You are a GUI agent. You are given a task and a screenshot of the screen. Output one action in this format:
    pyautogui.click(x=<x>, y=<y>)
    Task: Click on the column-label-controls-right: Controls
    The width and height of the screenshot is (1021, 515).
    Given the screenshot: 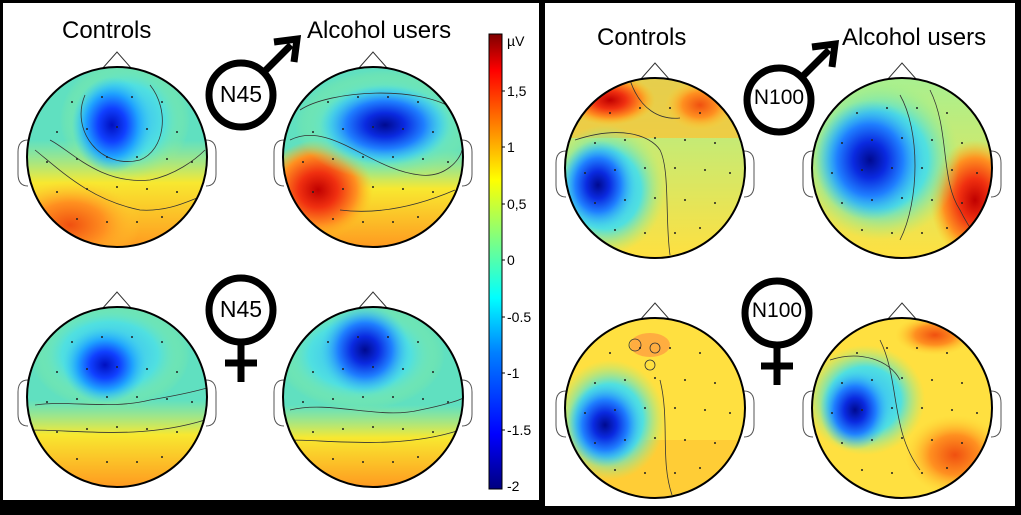 What is the action you would take?
    pyautogui.click(x=642, y=37)
    